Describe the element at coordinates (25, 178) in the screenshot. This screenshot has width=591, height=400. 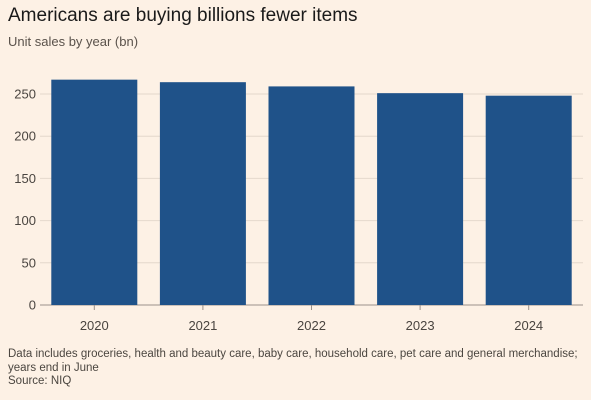
I see `y-tick-label: 150` at that location.